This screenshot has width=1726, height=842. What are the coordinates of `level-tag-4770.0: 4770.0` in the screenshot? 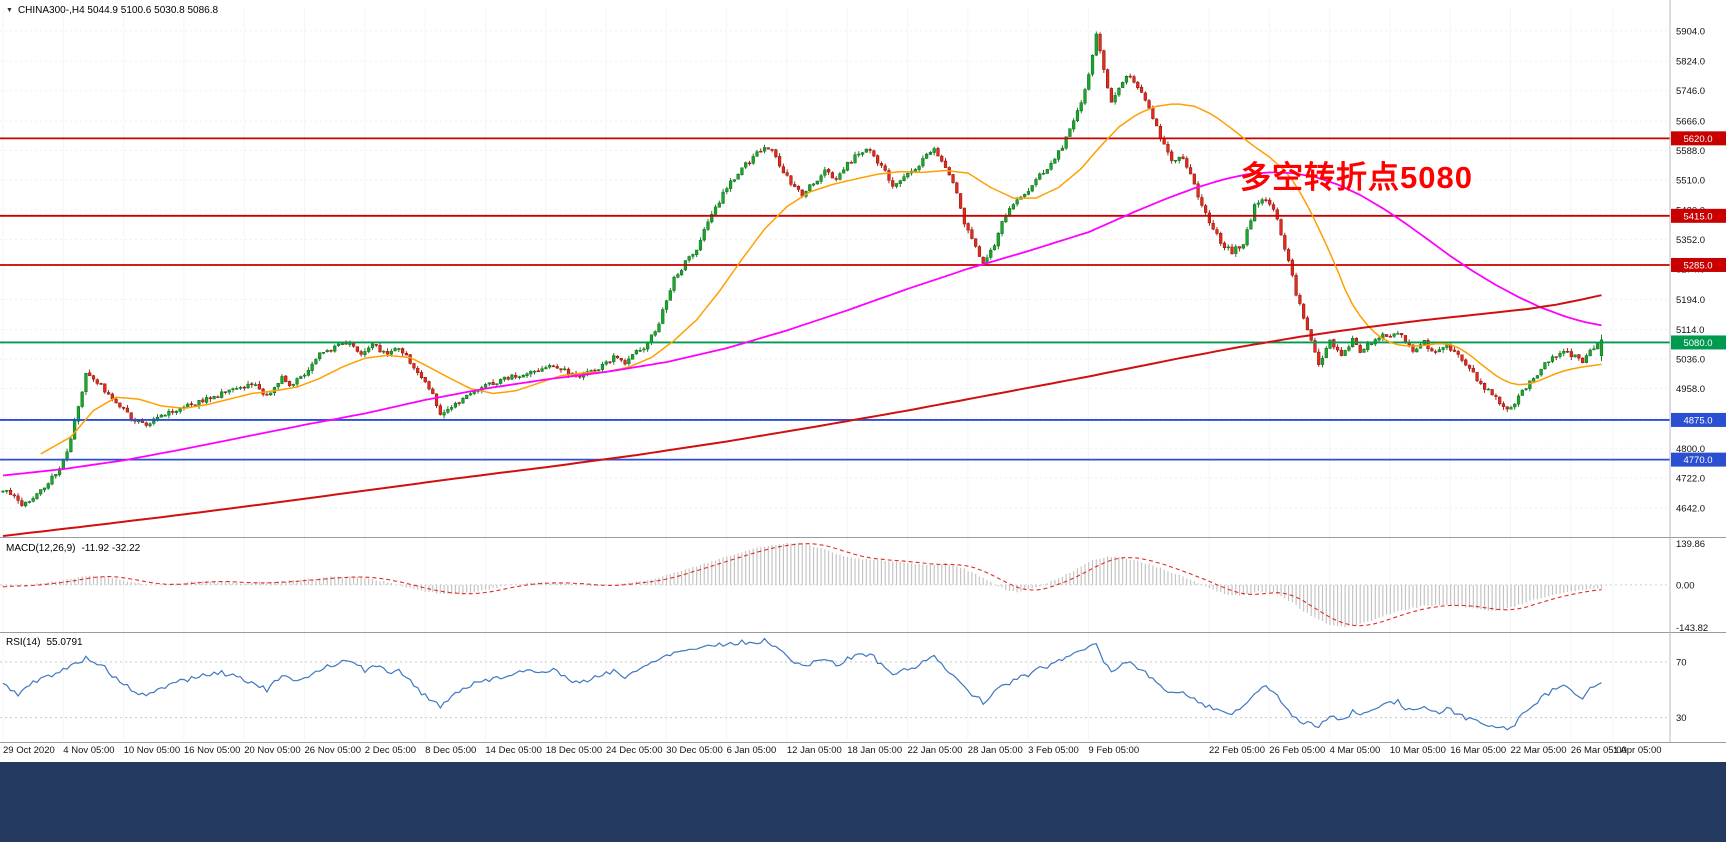 It's located at (1698, 459).